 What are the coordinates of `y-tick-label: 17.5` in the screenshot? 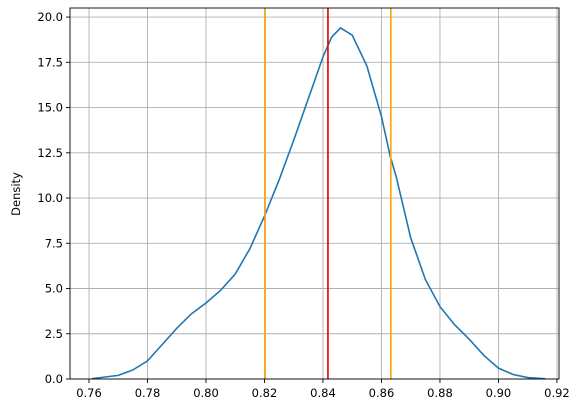 It's located at (50, 62).